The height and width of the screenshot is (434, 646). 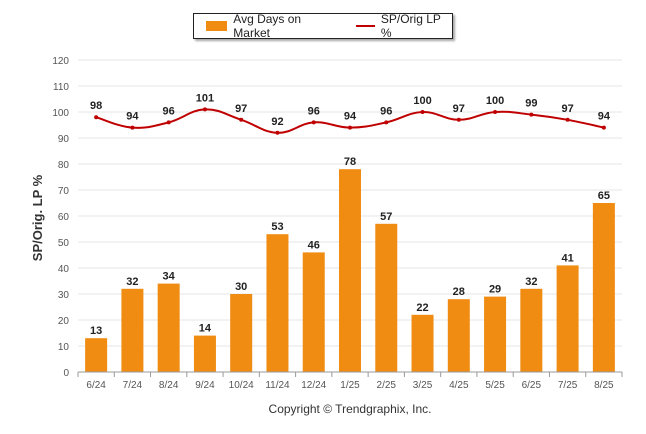 What do you see at coordinates (64, 347) in the screenshot?
I see `y-tick-label: 10` at bounding box center [64, 347].